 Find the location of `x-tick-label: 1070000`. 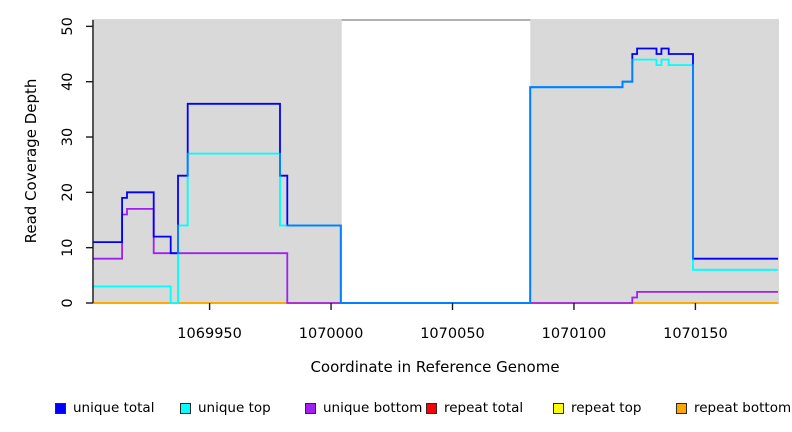

x-tick-label: 1070000 is located at coordinates (331, 334).